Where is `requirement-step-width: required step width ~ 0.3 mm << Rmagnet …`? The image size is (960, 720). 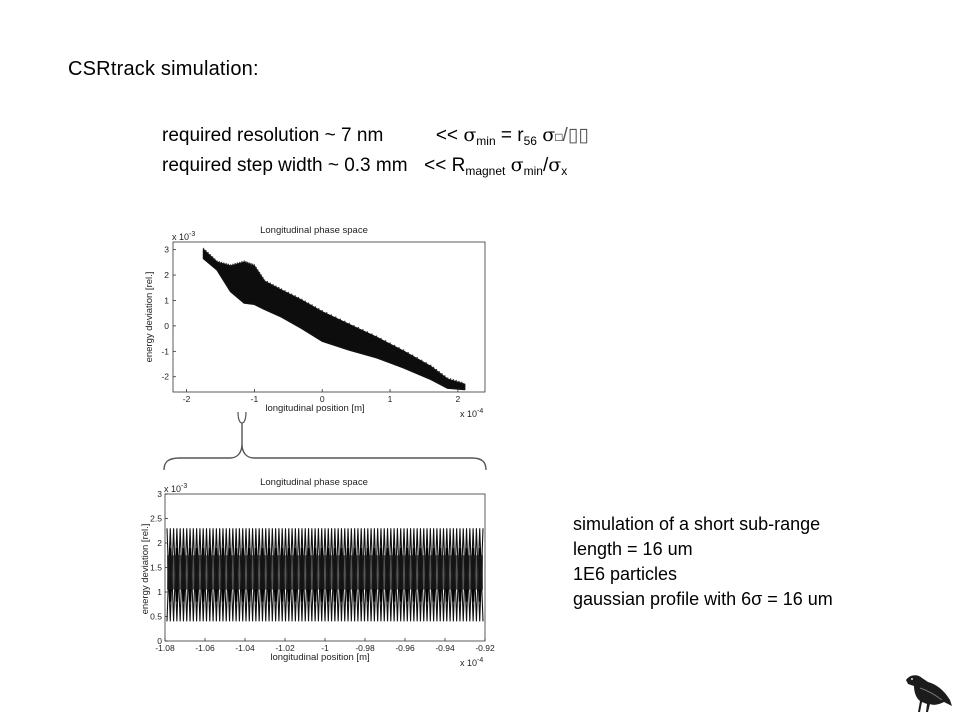 requirement-step-width: required step width ~ 0.3 mm << Rmagnet … is located at coordinates (364, 166).